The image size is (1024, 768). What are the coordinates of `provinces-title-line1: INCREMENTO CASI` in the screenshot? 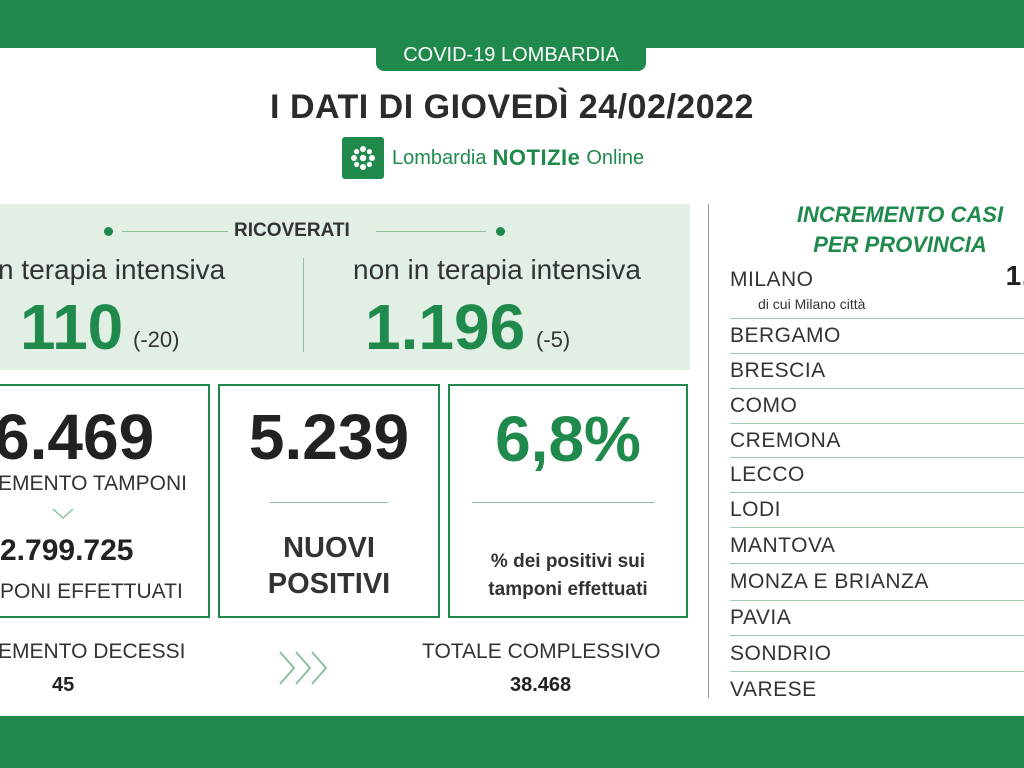 It's located at (900, 214).